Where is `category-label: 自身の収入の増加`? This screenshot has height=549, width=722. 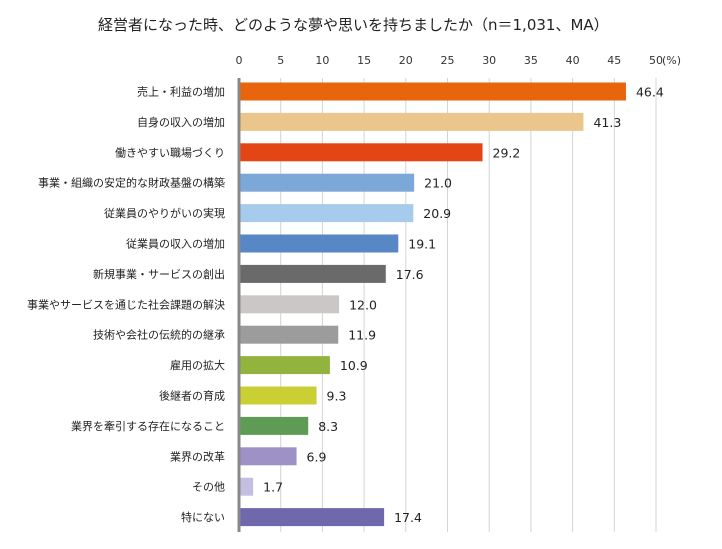
category-label: 自身の収入の増加 is located at coordinates (181, 122).